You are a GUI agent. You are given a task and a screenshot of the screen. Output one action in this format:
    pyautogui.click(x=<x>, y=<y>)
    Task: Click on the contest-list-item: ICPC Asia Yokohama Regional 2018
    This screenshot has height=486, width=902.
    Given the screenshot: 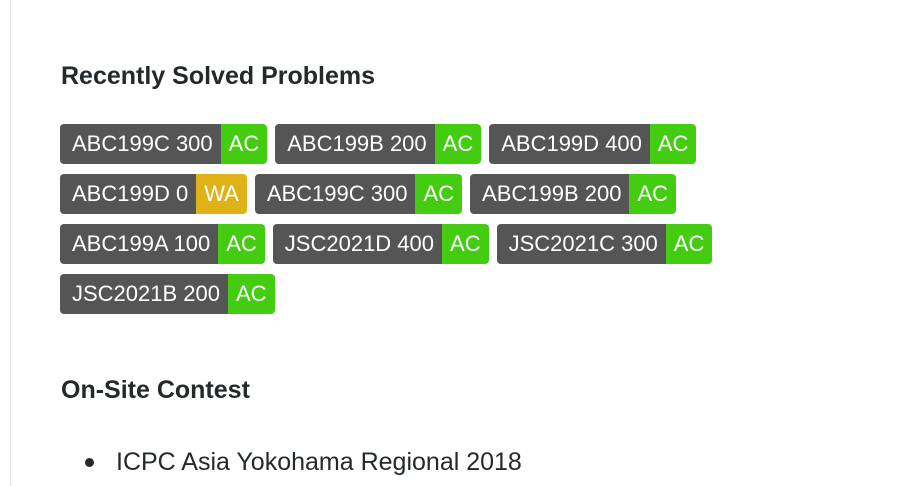 What is the action you would take?
    pyautogui.click(x=291, y=462)
    